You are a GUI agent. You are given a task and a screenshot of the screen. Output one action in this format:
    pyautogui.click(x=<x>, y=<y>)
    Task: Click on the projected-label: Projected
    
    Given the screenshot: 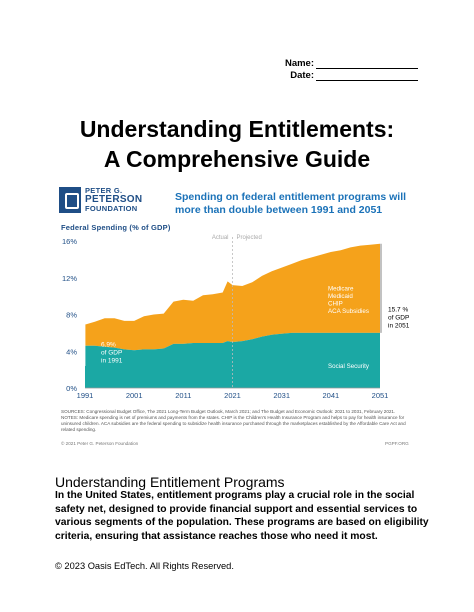 What is the action you would take?
    pyautogui.click(x=249, y=238)
    